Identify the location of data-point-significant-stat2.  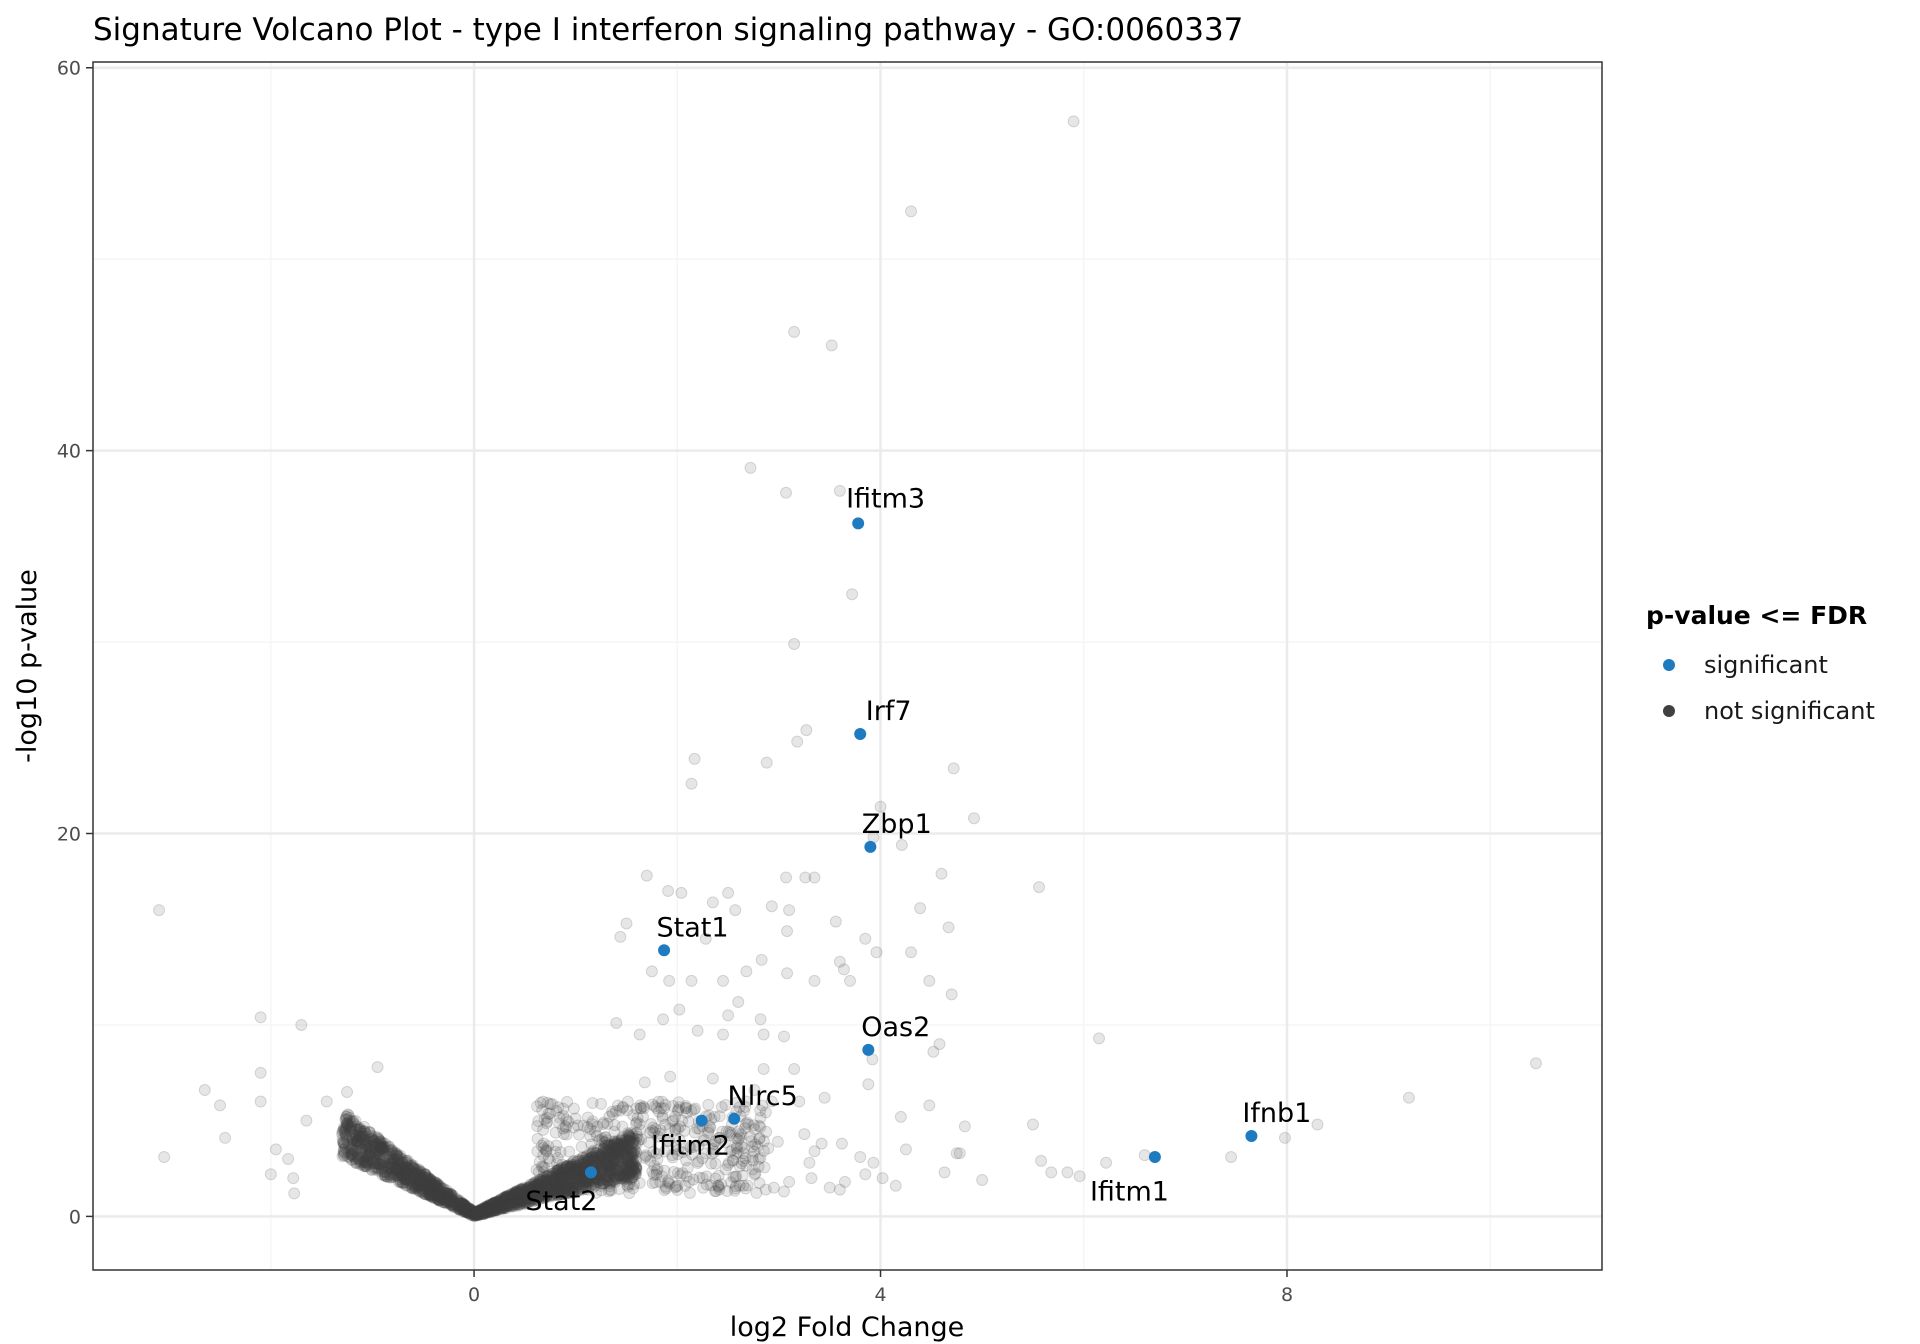
(590, 1172).